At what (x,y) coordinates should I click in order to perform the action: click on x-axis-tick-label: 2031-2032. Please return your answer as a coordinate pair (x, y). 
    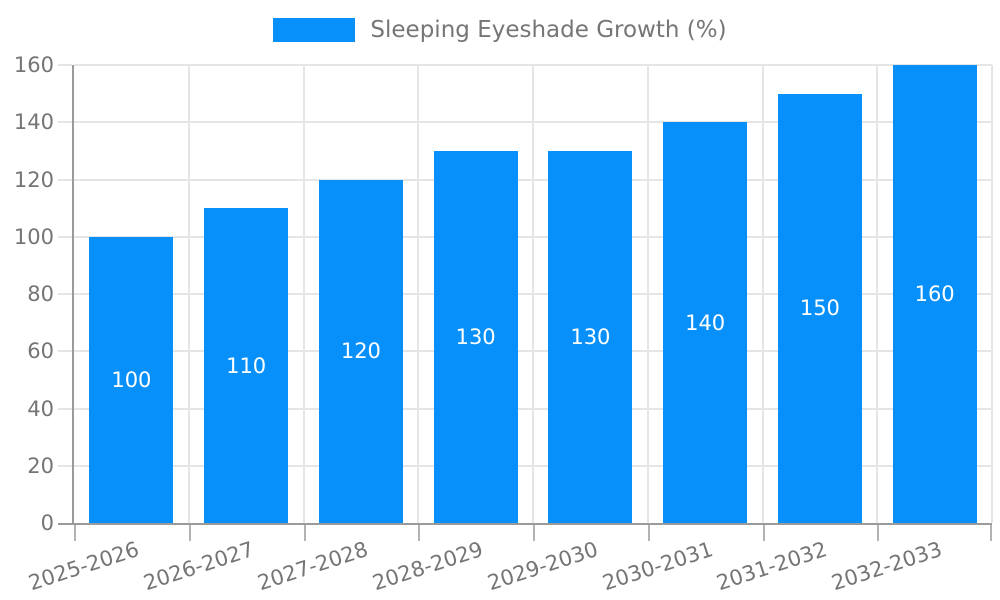
    Looking at the image, I should click on (772, 566).